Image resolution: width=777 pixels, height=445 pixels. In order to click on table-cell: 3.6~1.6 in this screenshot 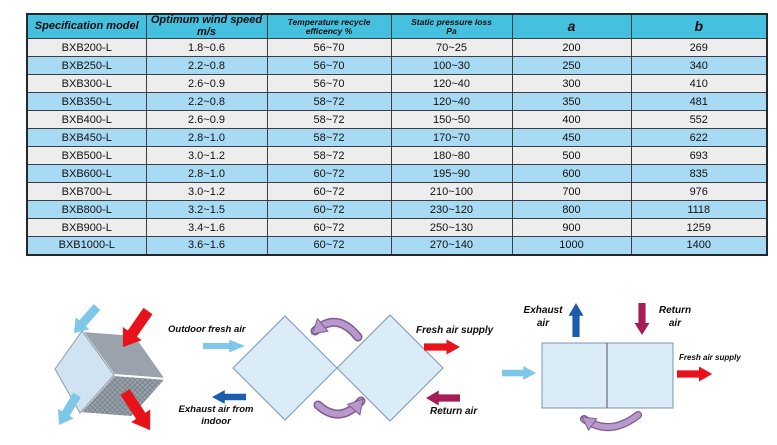, I will do `click(206, 246)`.